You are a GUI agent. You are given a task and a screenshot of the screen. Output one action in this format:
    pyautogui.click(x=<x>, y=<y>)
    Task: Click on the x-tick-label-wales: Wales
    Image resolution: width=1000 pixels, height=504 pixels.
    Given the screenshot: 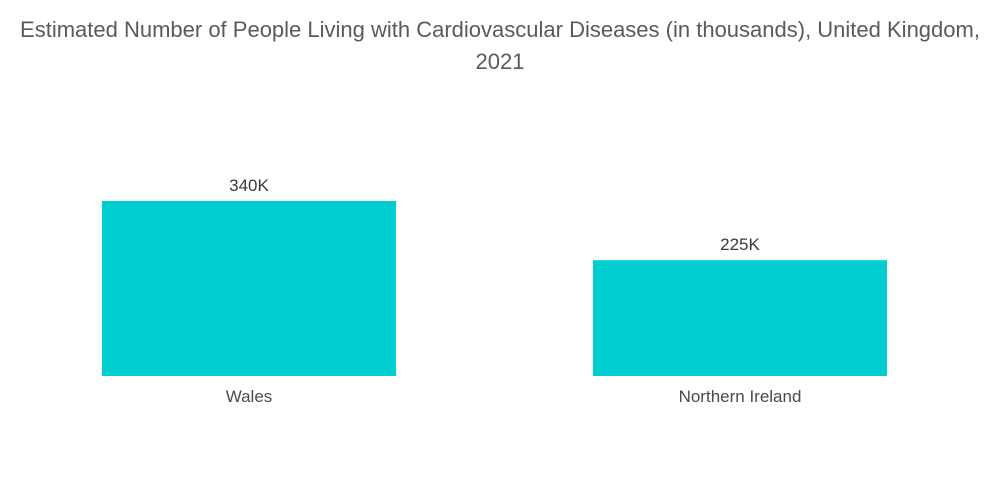 What is the action you would take?
    pyautogui.click(x=249, y=396)
    